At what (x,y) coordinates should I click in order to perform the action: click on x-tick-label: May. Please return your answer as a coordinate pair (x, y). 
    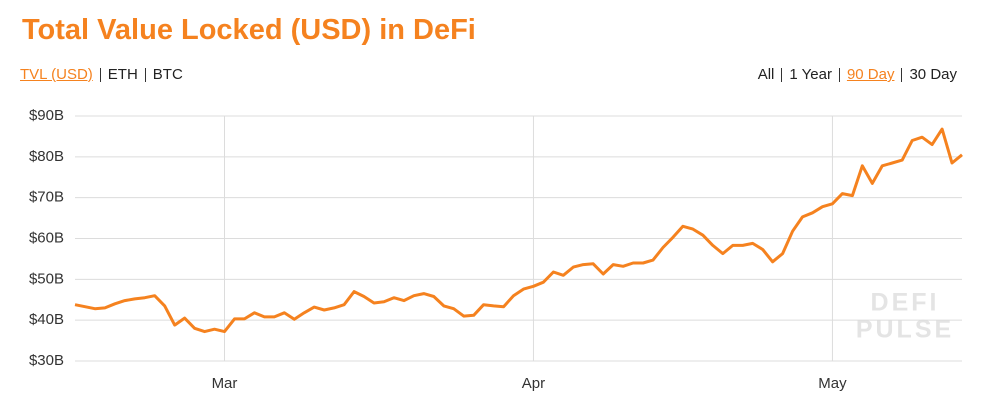
    Looking at the image, I should click on (832, 383).